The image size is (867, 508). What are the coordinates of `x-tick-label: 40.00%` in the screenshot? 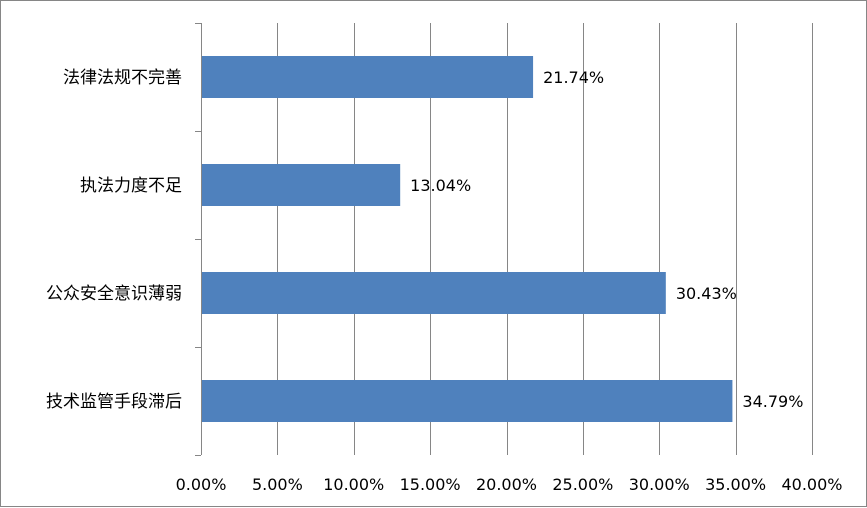 It's located at (811, 484).